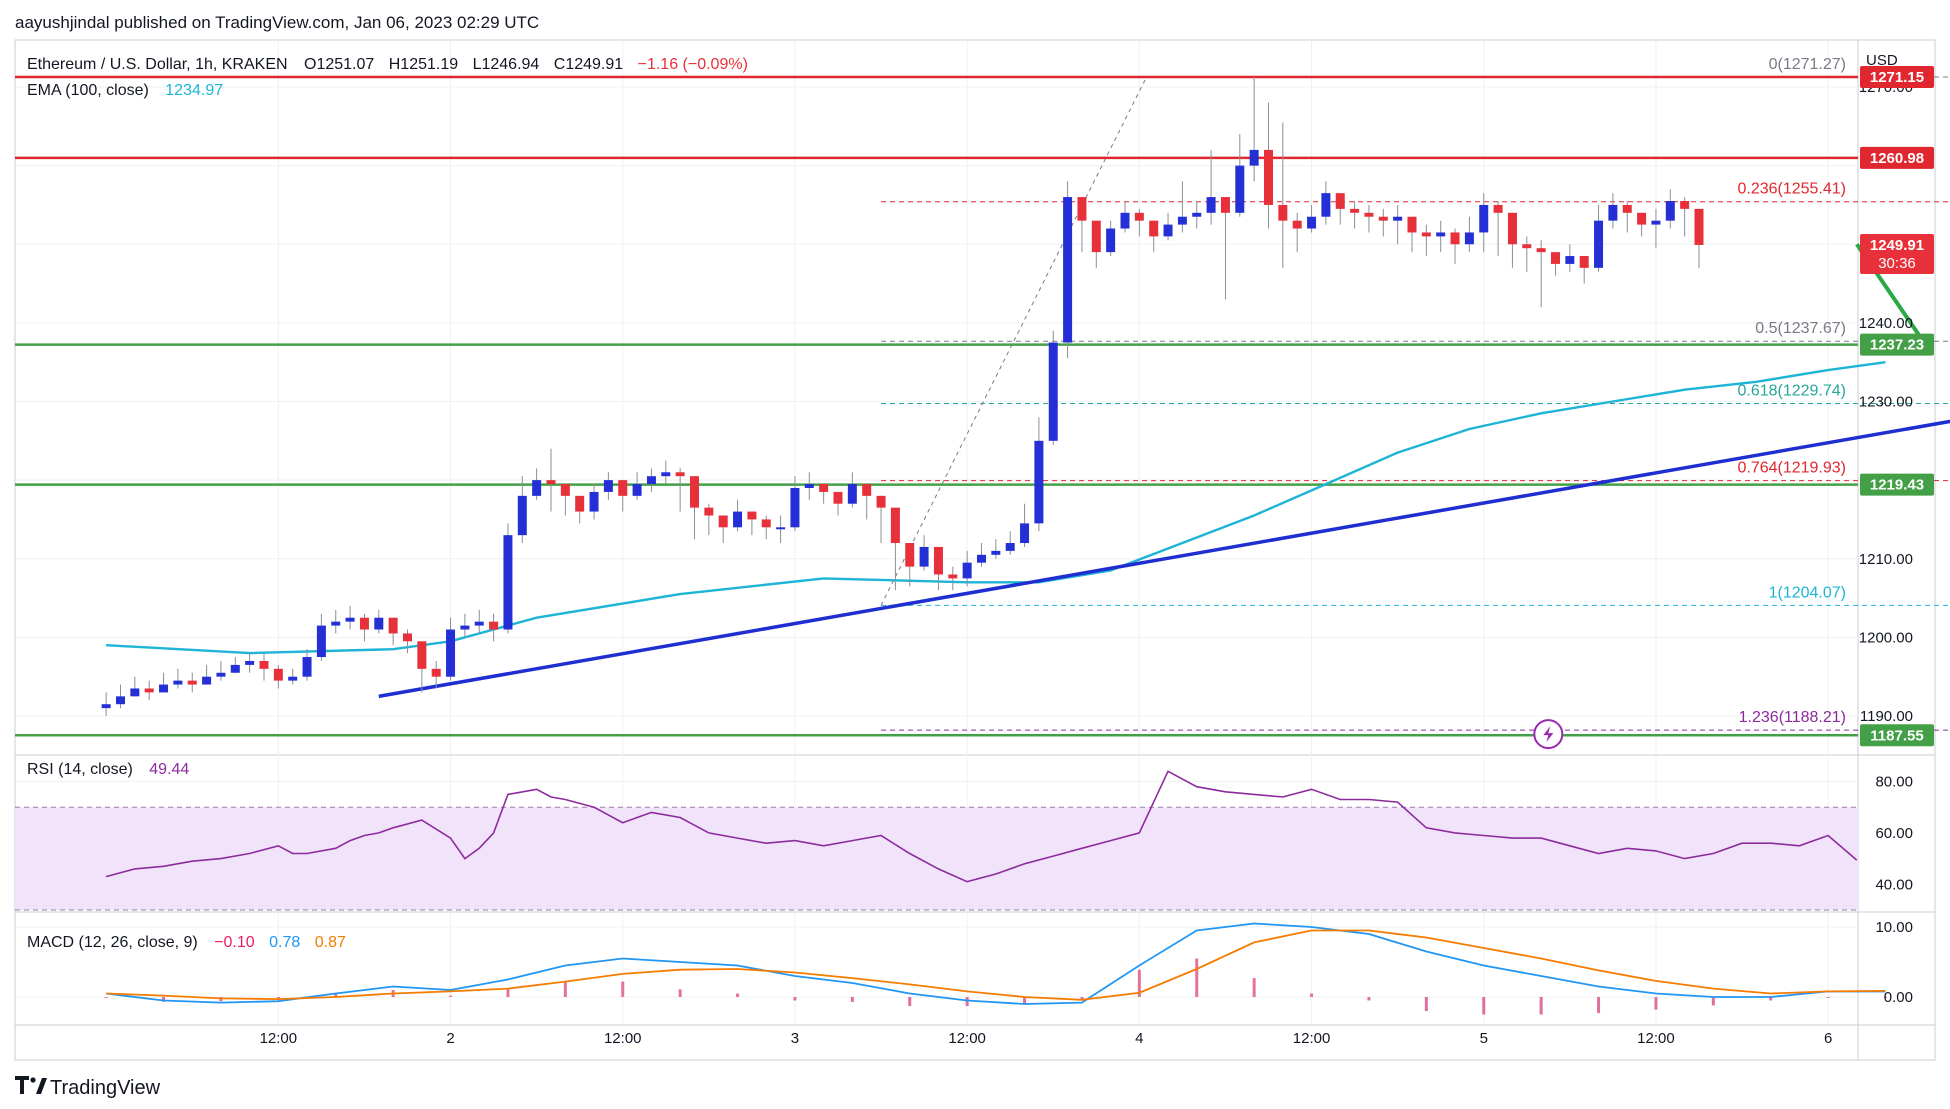 Image resolution: width=1950 pixels, height=1109 pixels. What do you see at coordinates (1139, 1038) in the screenshot?
I see `time-tick-label: 4` at bounding box center [1139, 1038].